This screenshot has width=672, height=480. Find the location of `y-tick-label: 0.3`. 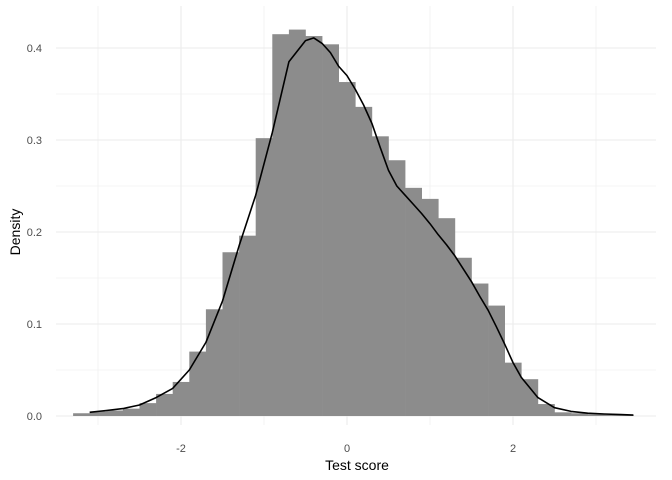

y-tick-label: 0.3 is located at coordinates (34, 141).